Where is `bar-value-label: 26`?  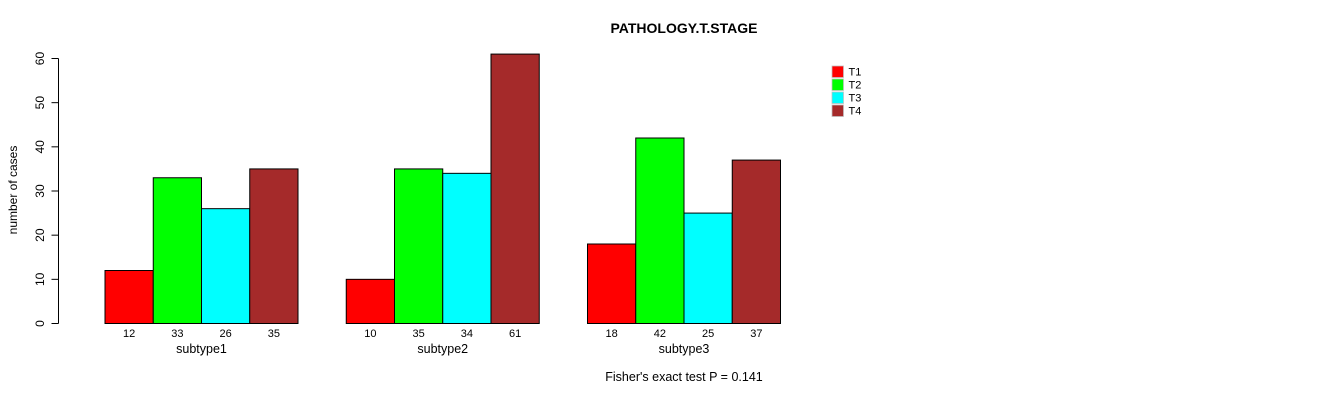 bar-value-label: 26 is located at coordinates (226, 334).